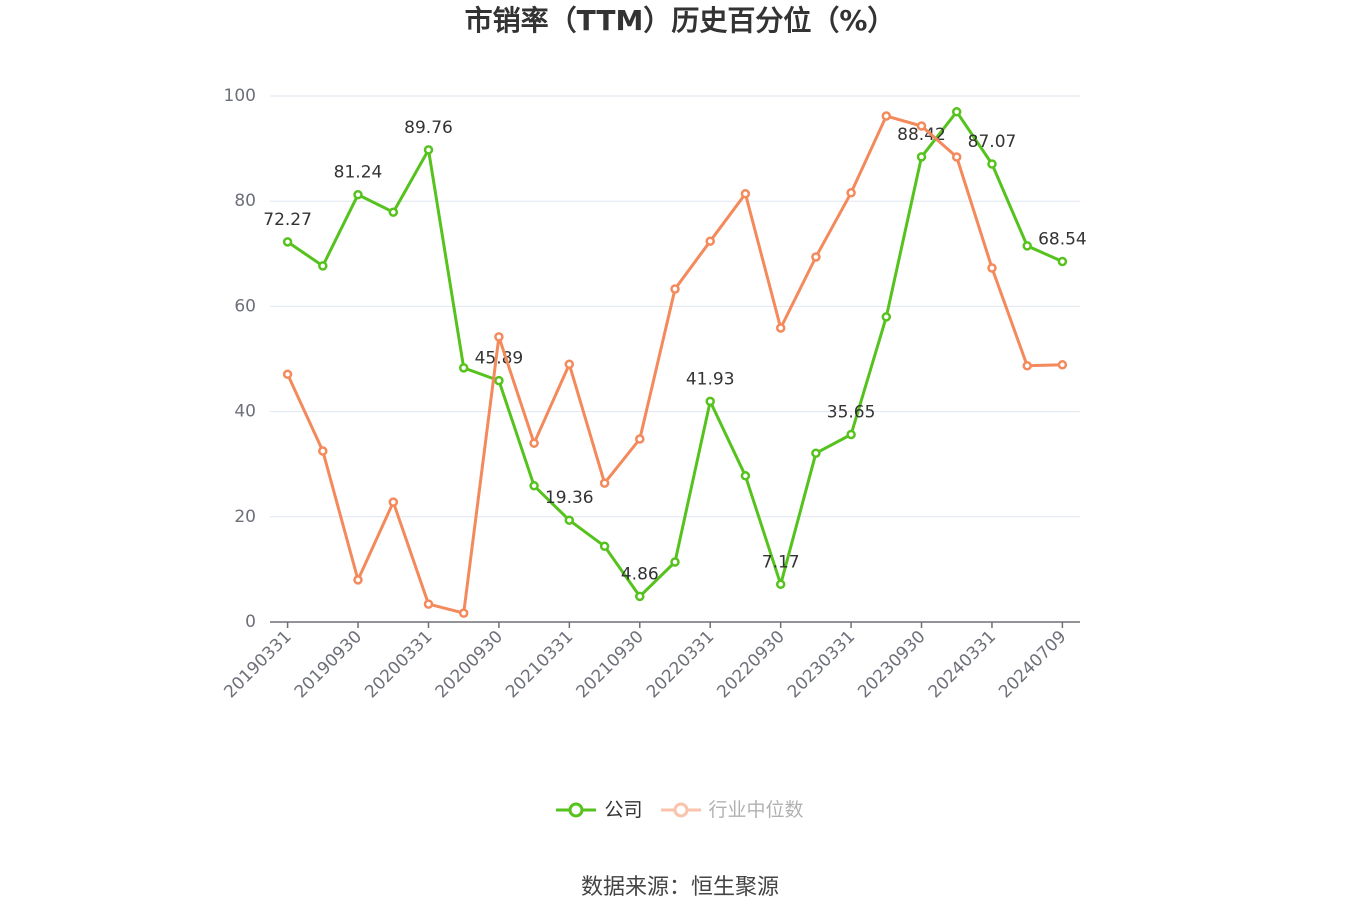 The height and width of the screenshot is (920, 1360). What do you see at coordinates (750, 664) in the screenshot?
I see `x-tick-label: 20220930` at bounding box center [750, 664].